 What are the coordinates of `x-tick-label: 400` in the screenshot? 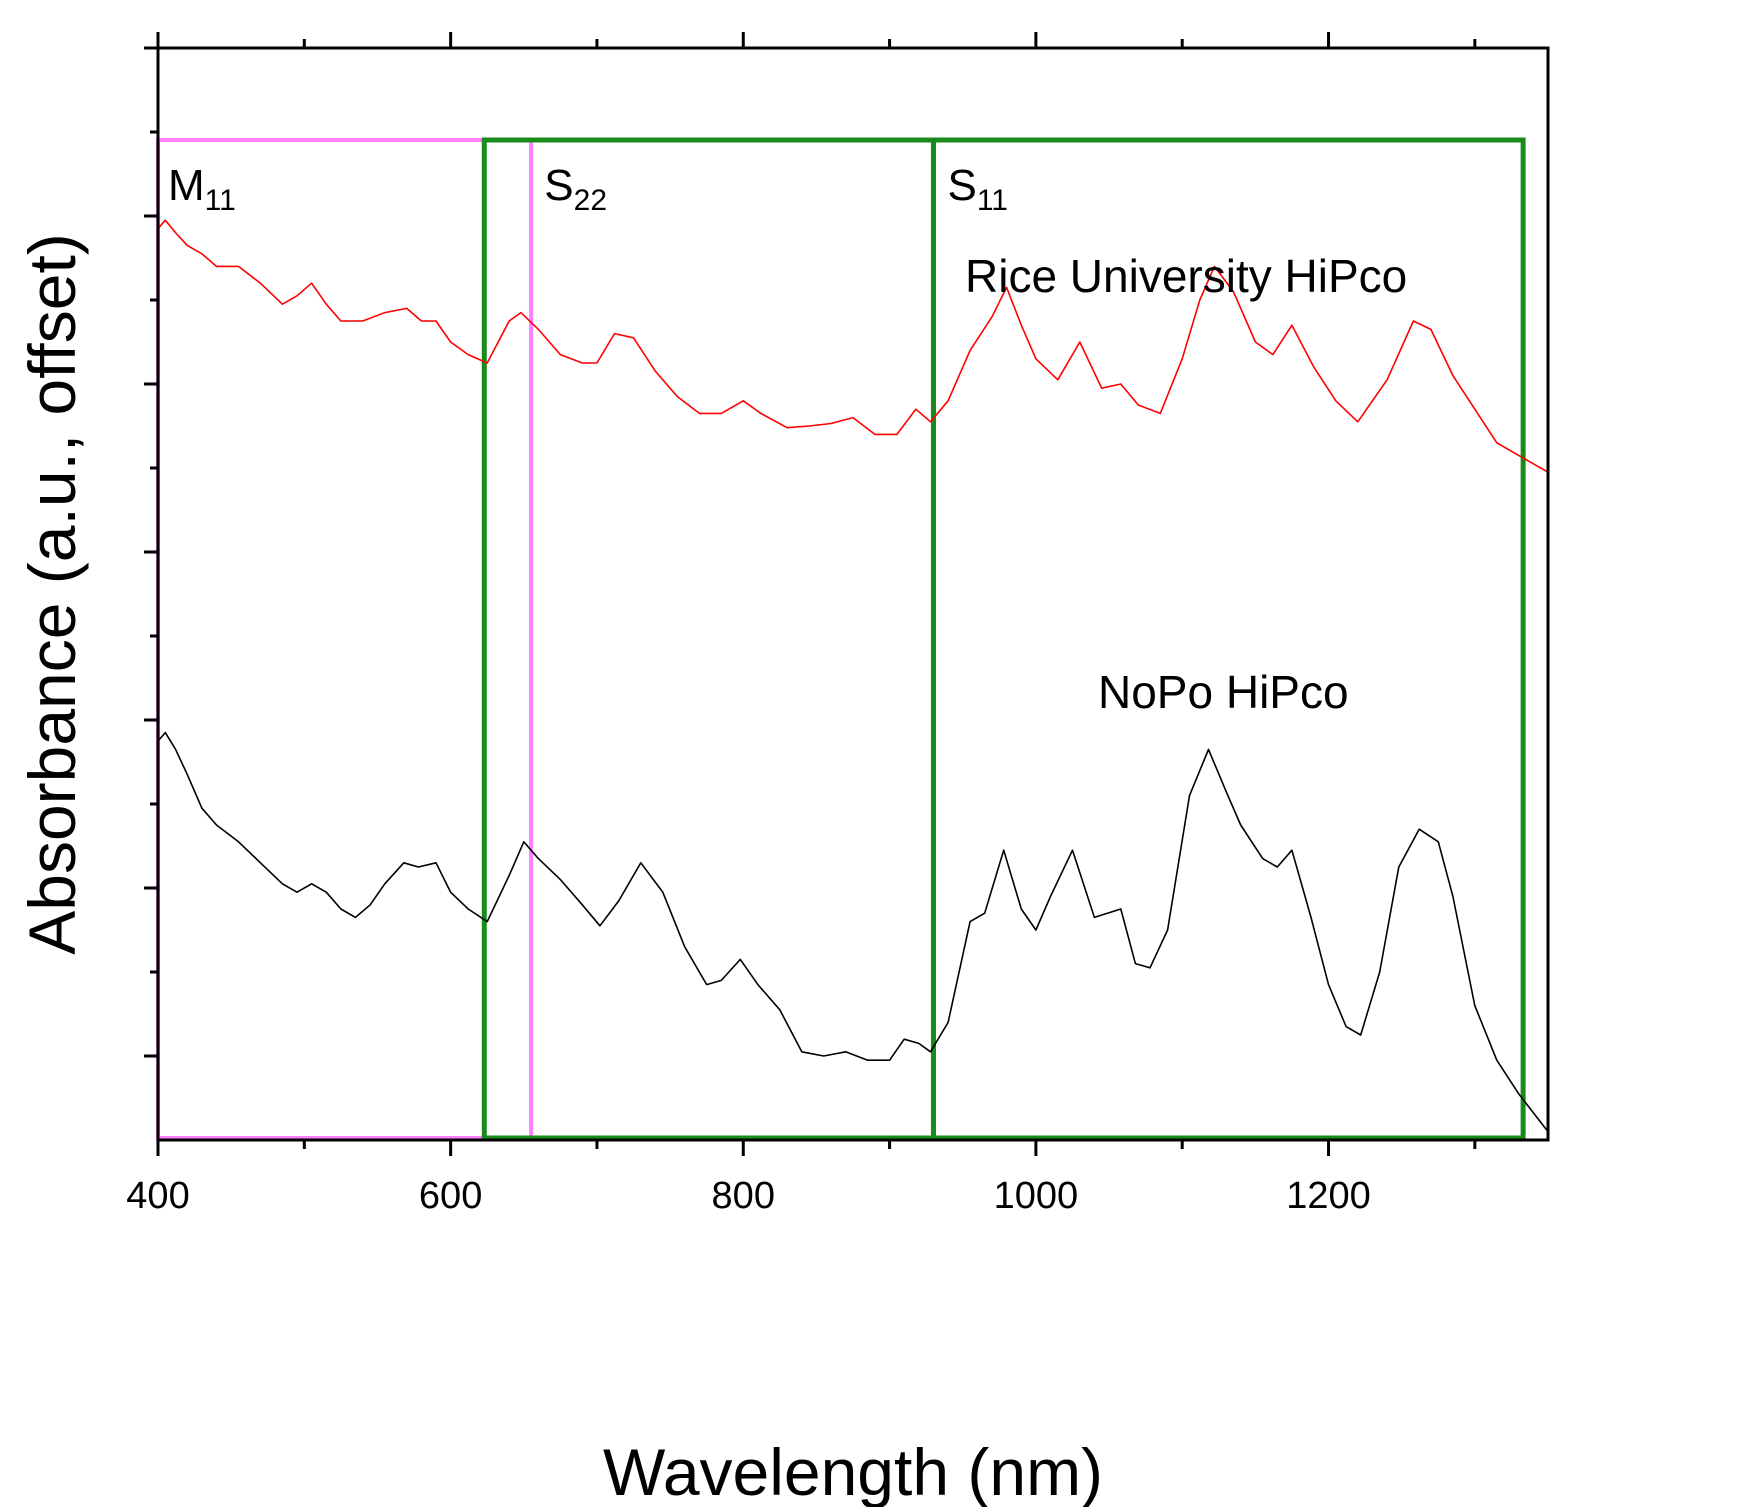 It's located at (157, 1196).